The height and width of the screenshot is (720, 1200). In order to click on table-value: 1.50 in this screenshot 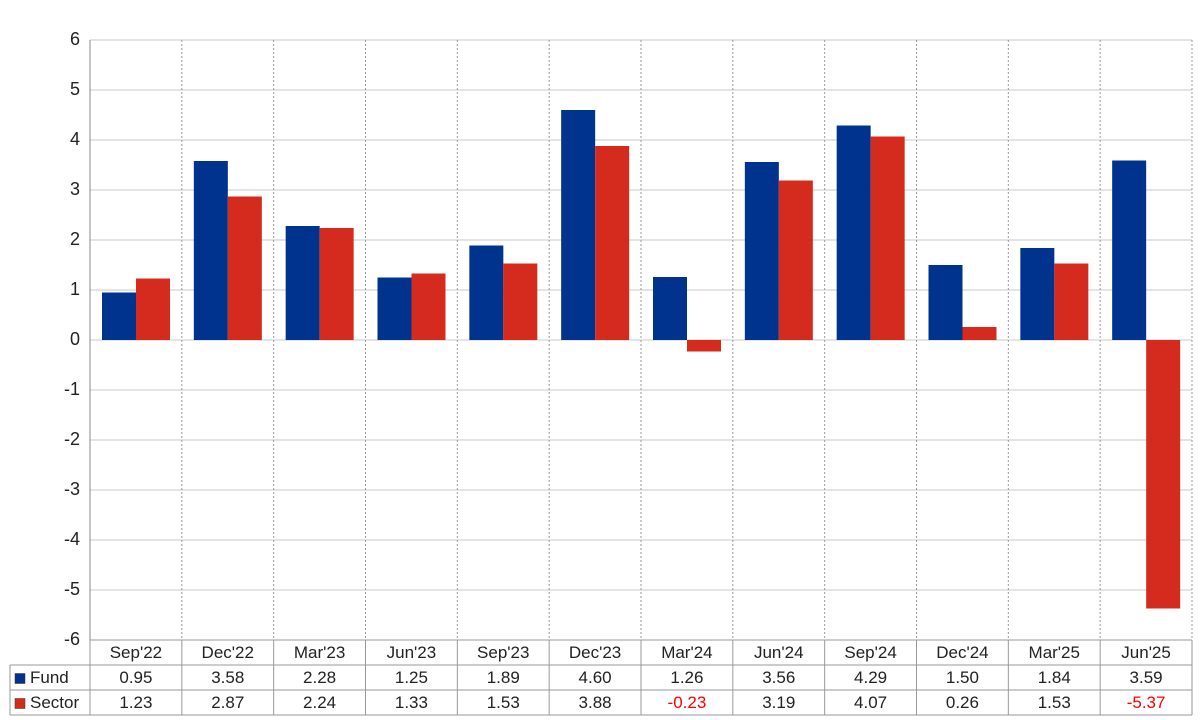, I will do `click(962, 677)`.